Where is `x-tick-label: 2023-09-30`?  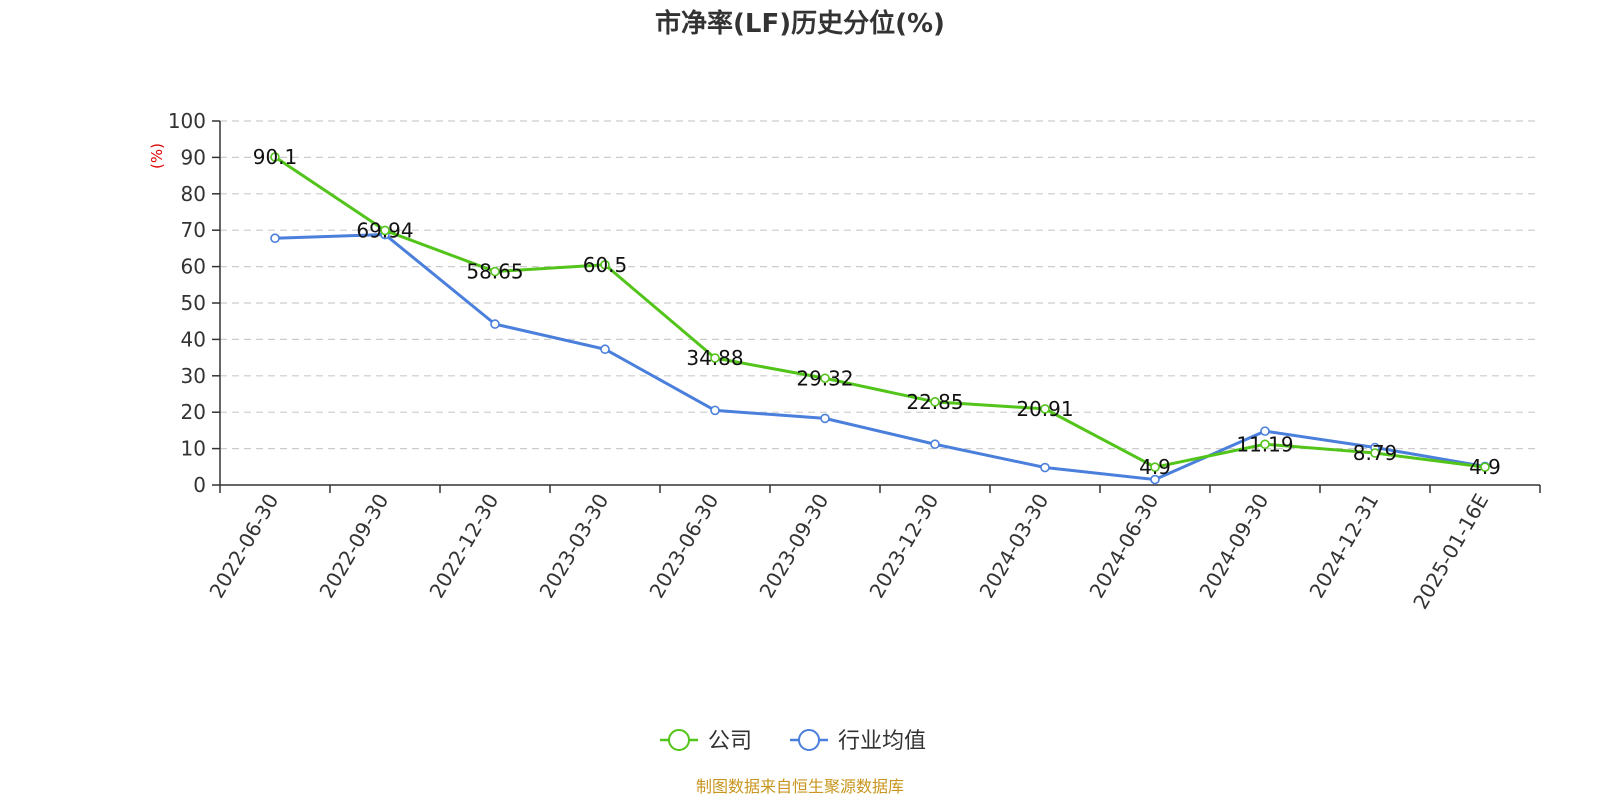 x-tick-label: 2023-09-30 is located at coordinates (793, 546).